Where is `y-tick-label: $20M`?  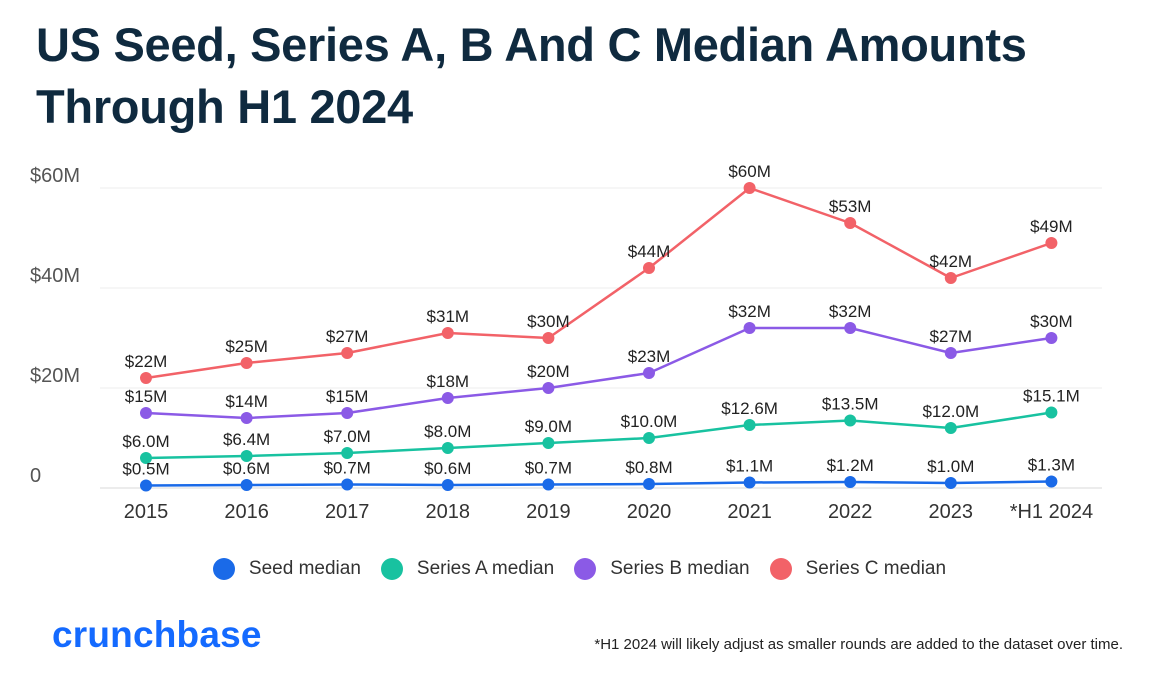 y-tick-label: $20M is located at coordinates (55, 376).